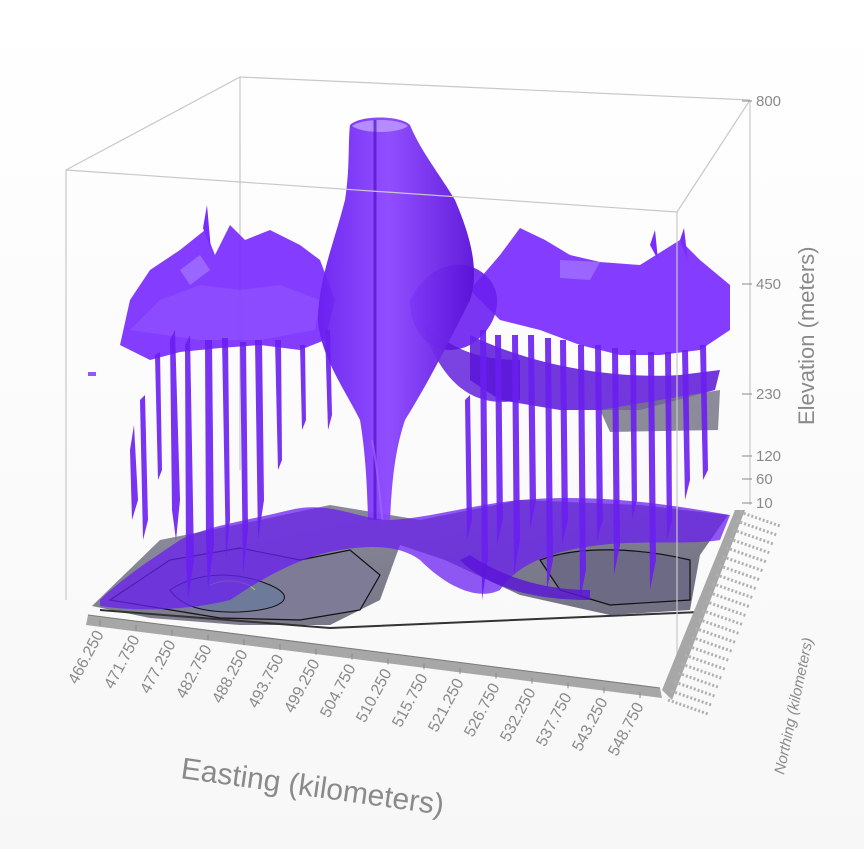 The width and height of the screenshot is (864, 854). What do you see at coordinates (764, 503) in the screenshot?
I see `z-tick-label: 10` at bounding box center [764, 503].